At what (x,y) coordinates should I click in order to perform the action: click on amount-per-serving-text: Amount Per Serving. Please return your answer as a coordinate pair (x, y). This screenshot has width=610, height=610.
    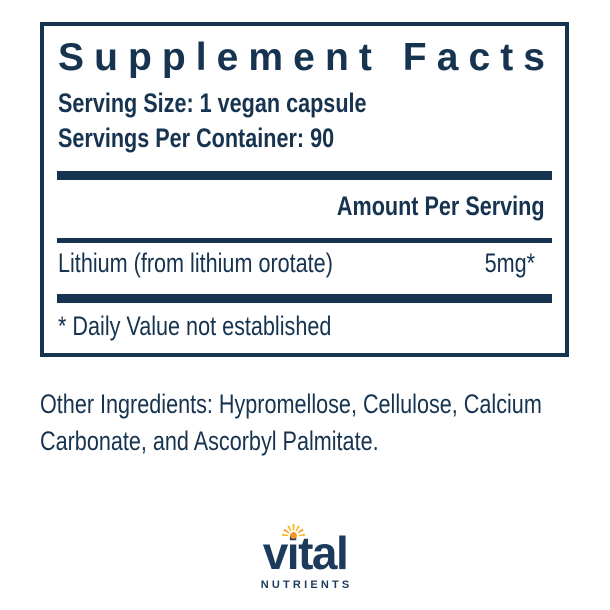
    Looking at the image, I should click on (441, 206).